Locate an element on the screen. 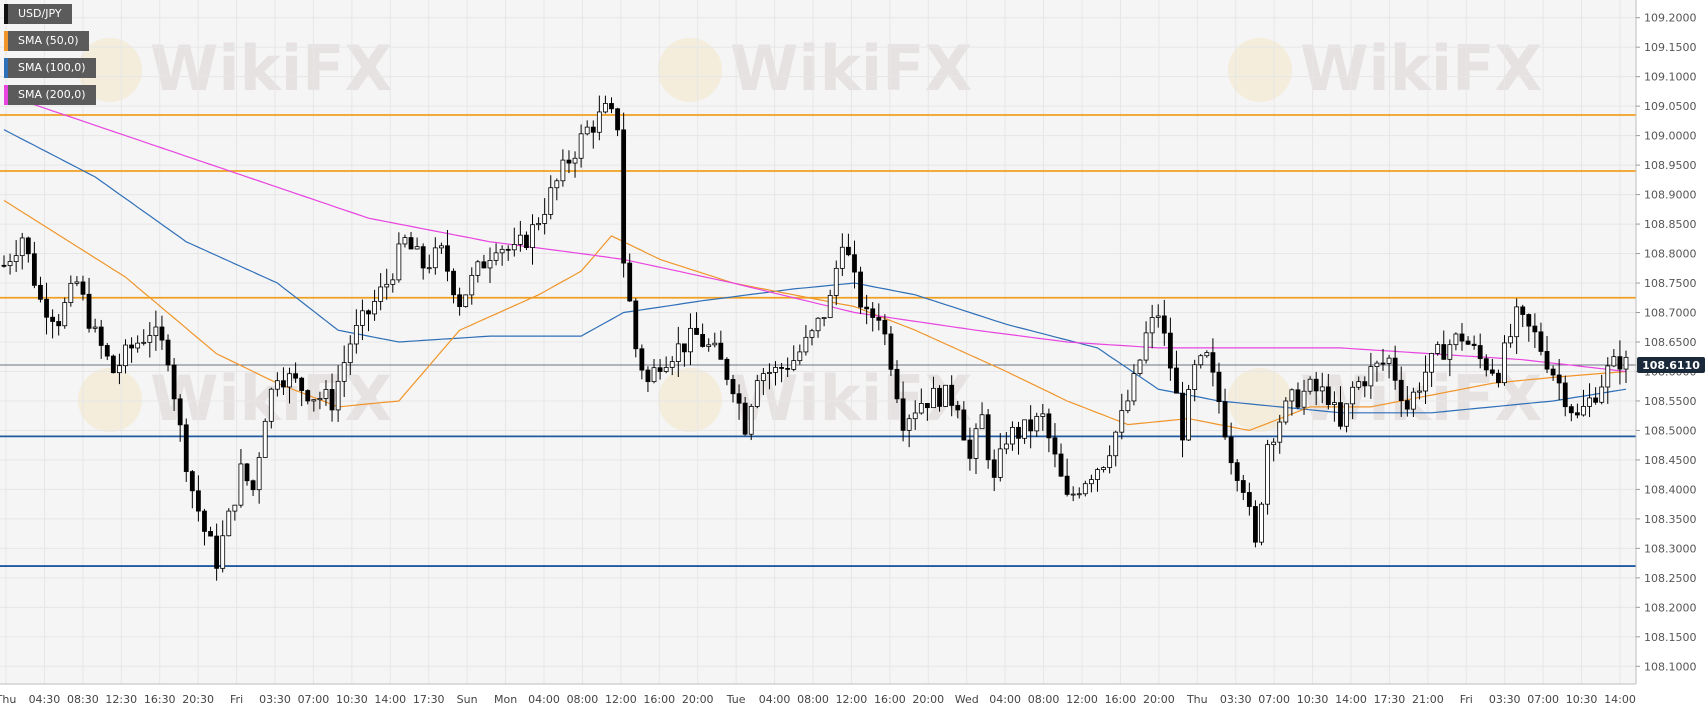  time-tick-label: 08:00 is located at coordinates (813, 699).